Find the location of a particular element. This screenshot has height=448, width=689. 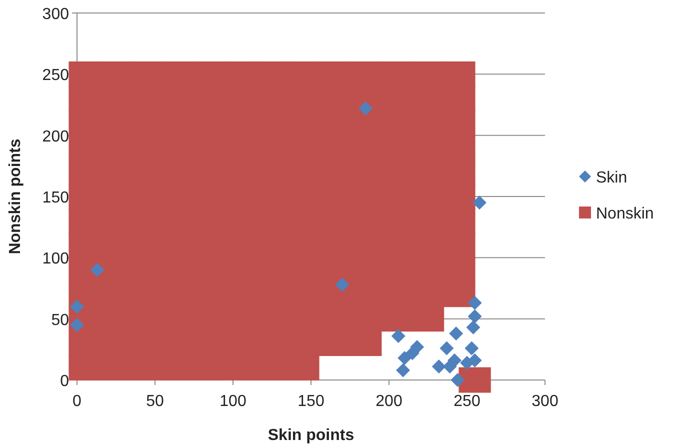

x-tick-label: 50 is located at coordinates (155, 401).